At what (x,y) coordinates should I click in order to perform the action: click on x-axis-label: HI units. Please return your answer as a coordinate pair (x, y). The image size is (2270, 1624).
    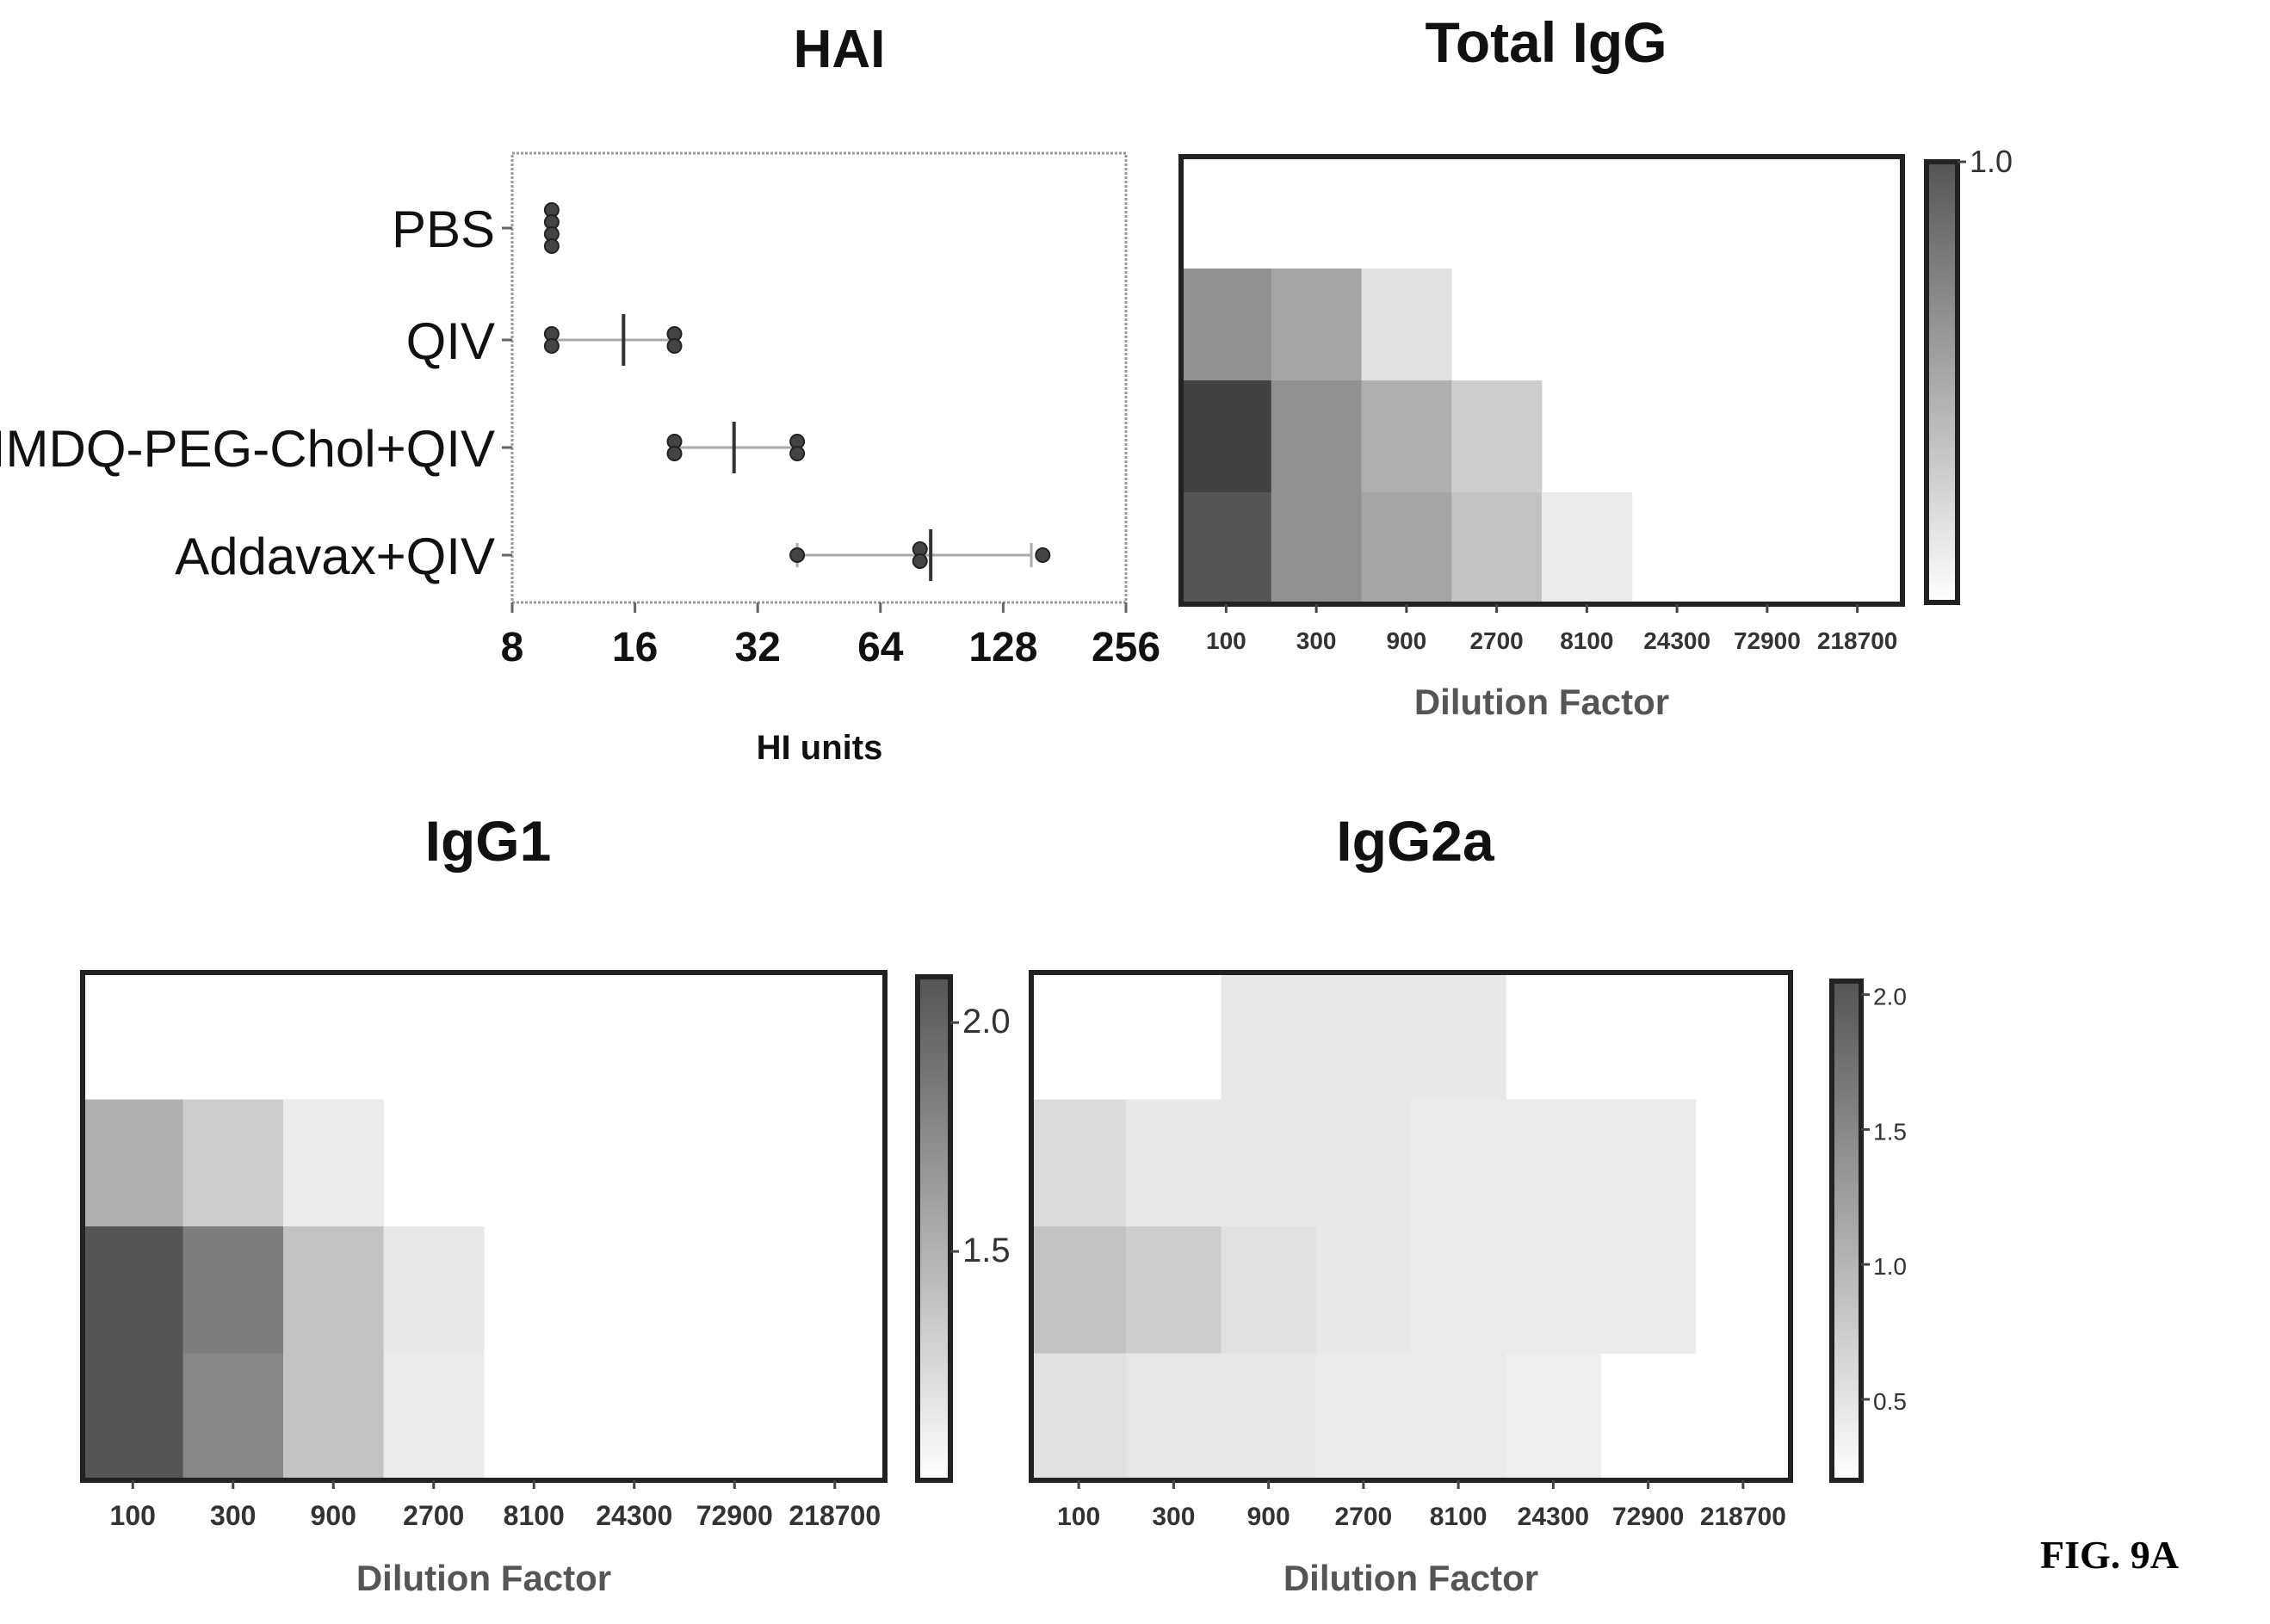
    Looking at the image, I should click on (820, 748).